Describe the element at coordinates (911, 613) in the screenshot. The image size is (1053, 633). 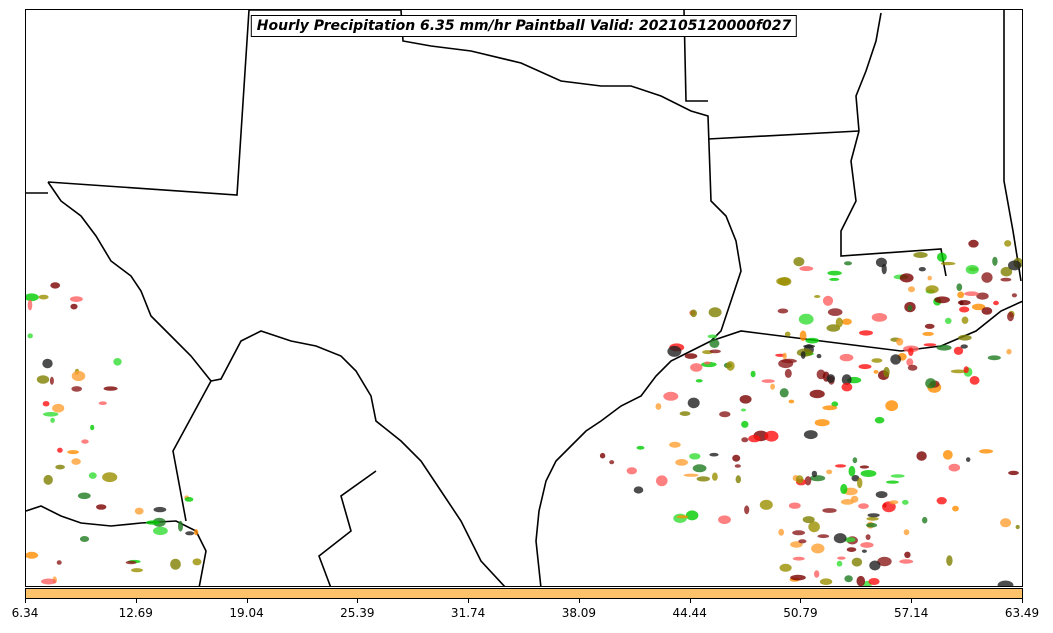
I see `colorbar-tick-label: 57.14` at that location.